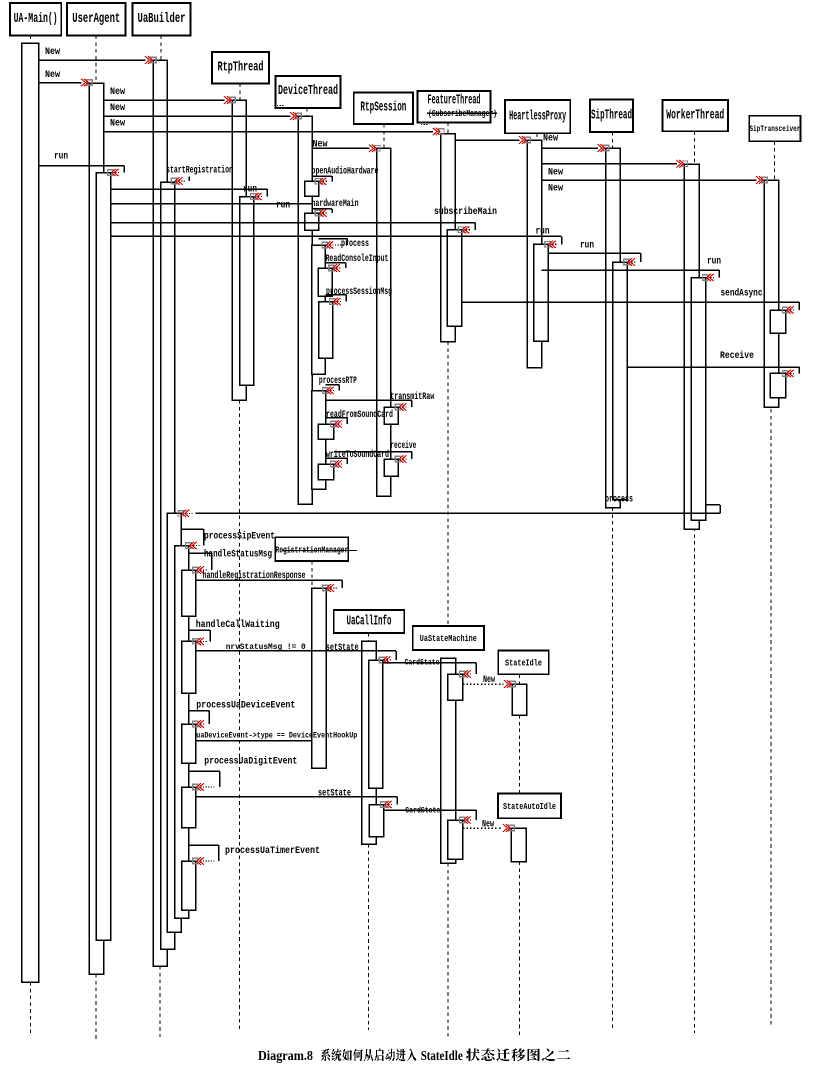 Image resolution: width=840 pixels, height=1085 pixels. Describe the element at coordinates (272, 851) in the screenshot. I see `svg-text: processUaTimerEvent` at that location.